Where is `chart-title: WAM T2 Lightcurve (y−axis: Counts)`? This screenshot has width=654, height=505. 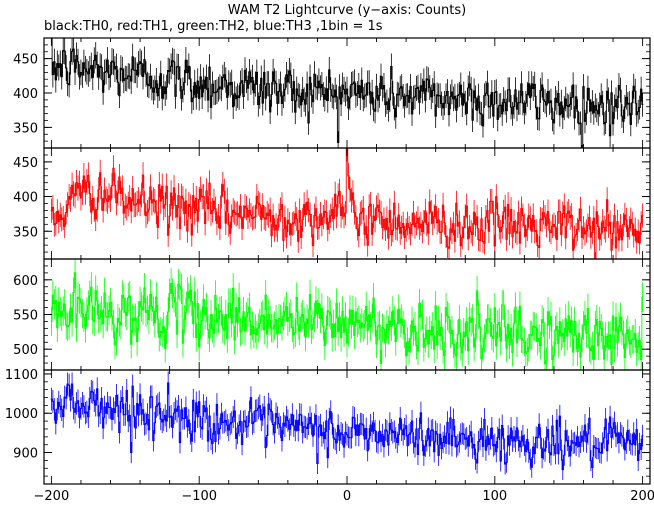
chart-title: WAM T2 Lightcurve (y−axis: Counts) is located at coordinates (347, 10).